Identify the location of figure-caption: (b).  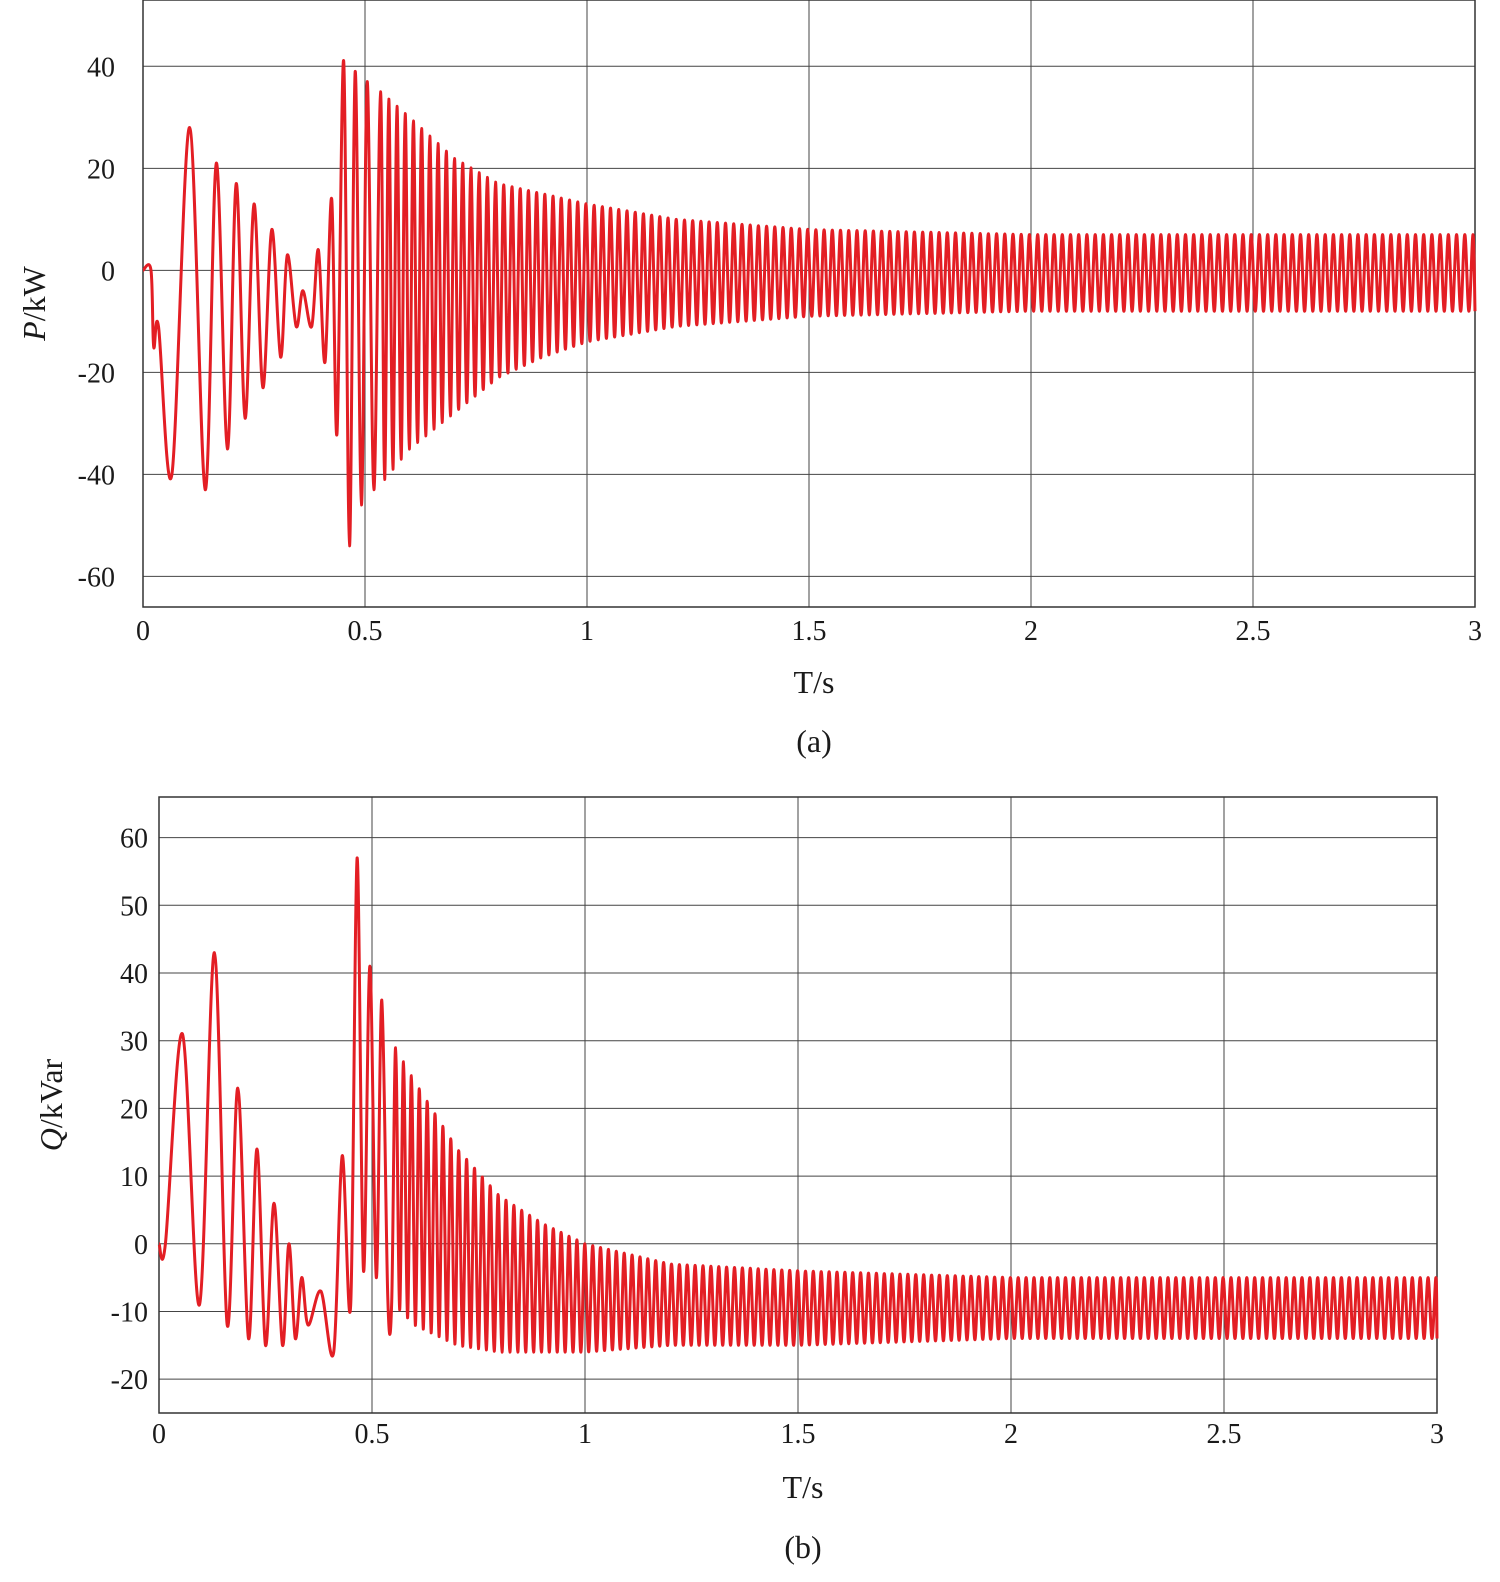
(802, 1547).